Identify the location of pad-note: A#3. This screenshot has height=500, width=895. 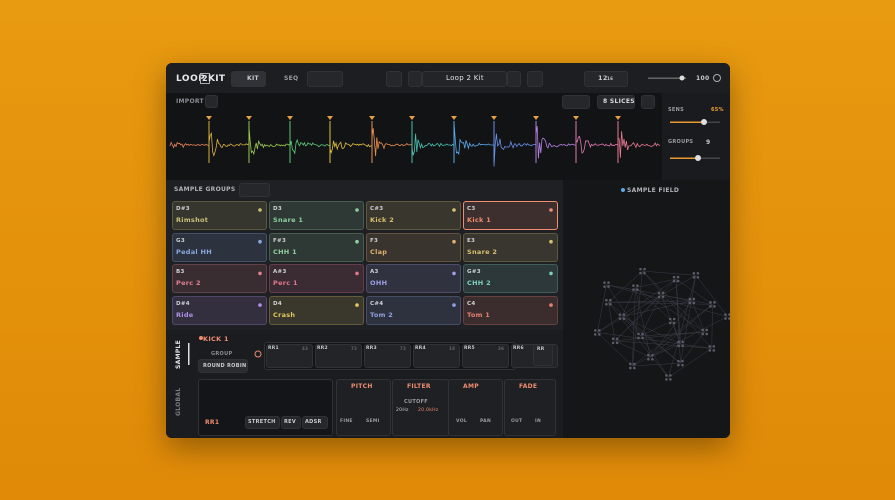
(280, 272).